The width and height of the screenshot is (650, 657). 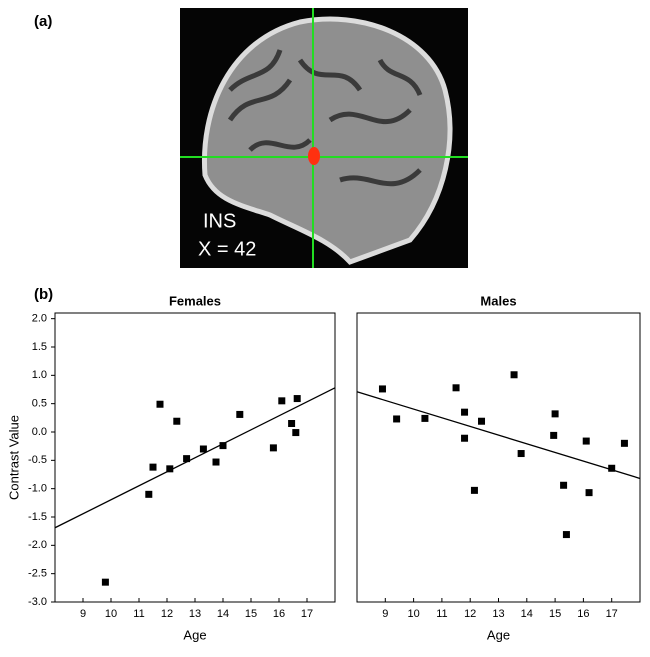 What do you see at coordinates (43, 294) in the screenshot?
I see `panel-label: (b)` at bounding box center [43, 294].